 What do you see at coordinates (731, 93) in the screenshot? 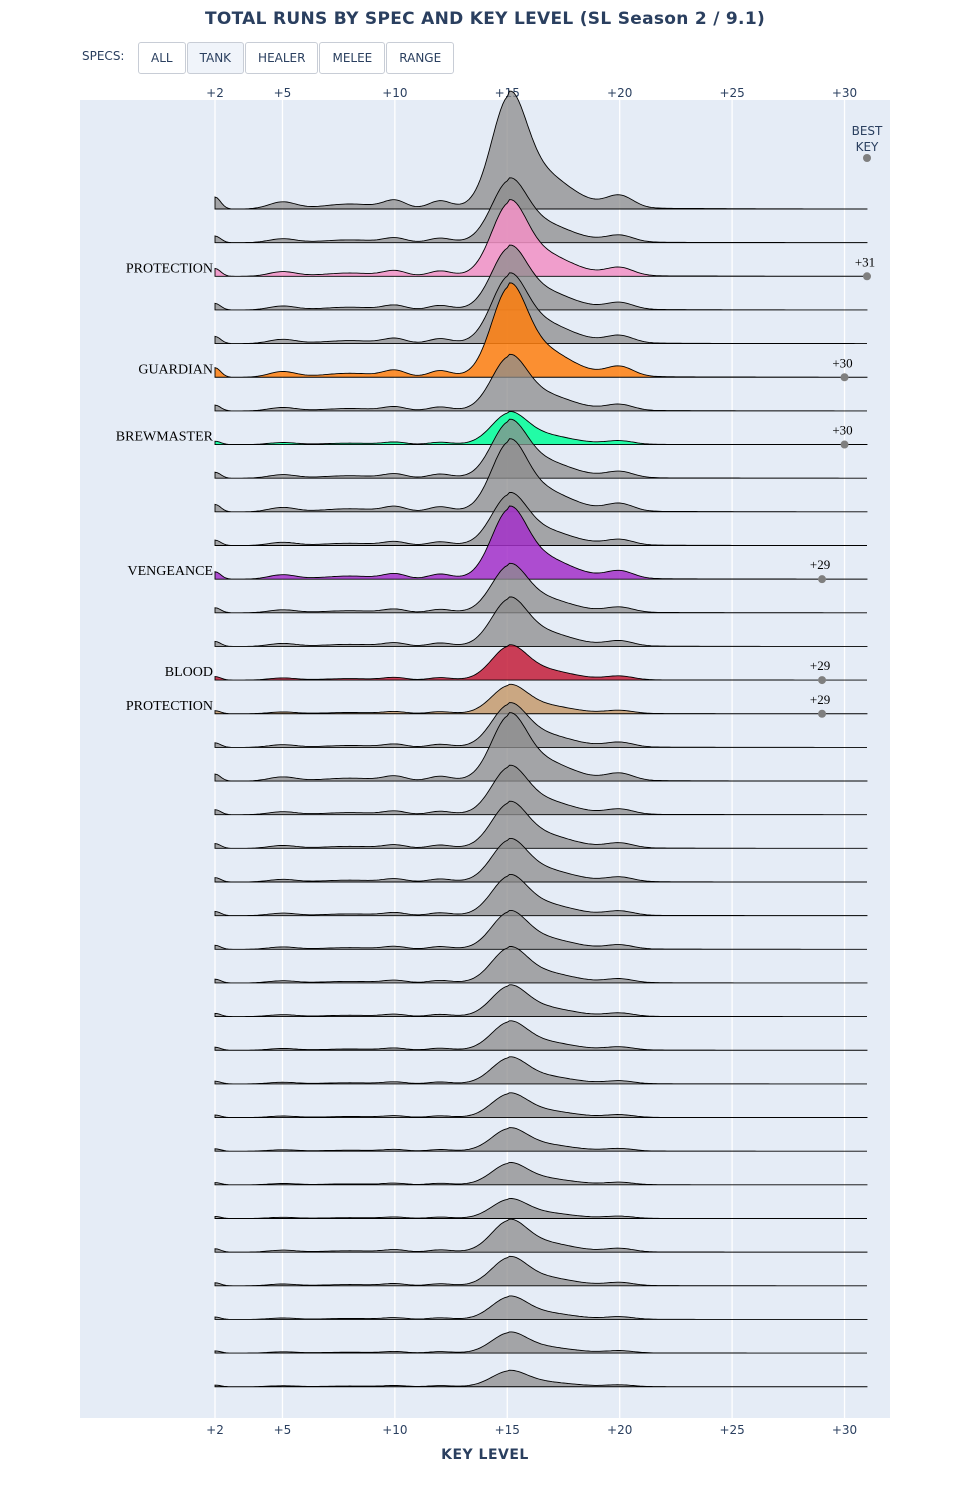
I see `x-tick-top: +25` at bounding box center [731, 93].